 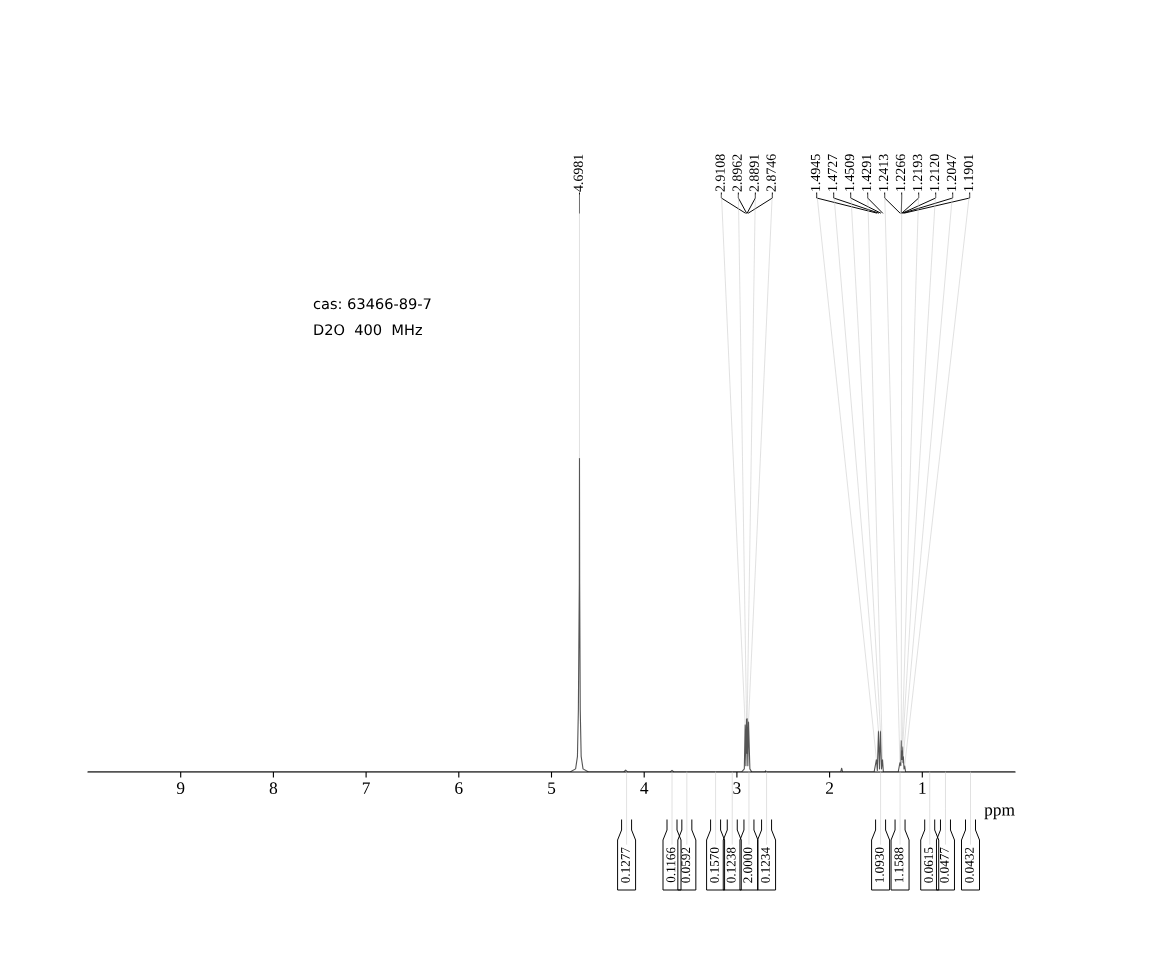 I want to click on x-tick-label: 9, so click(x=180, y=788).